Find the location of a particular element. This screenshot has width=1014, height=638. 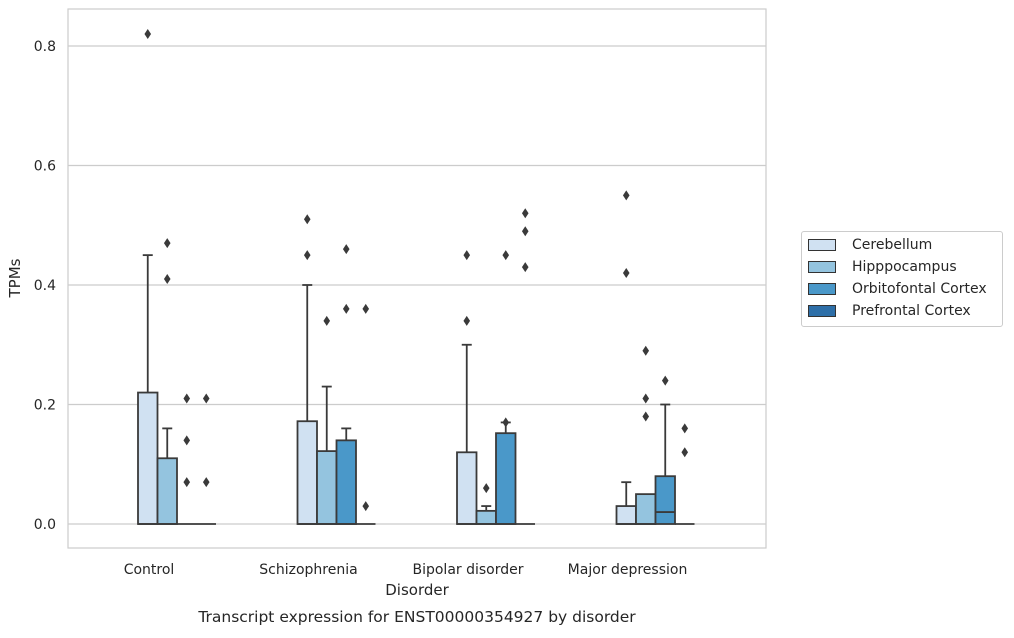

x-tick-label: Major depression is located at coordinates (628, 570).